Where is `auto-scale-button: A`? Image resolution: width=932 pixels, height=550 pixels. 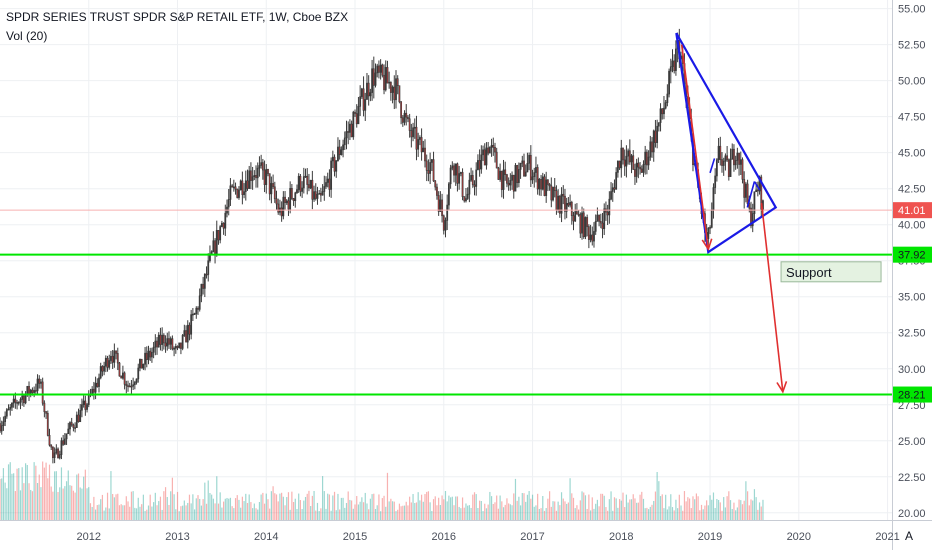 auto-scale-button: A is located at coordinates (909, 536).